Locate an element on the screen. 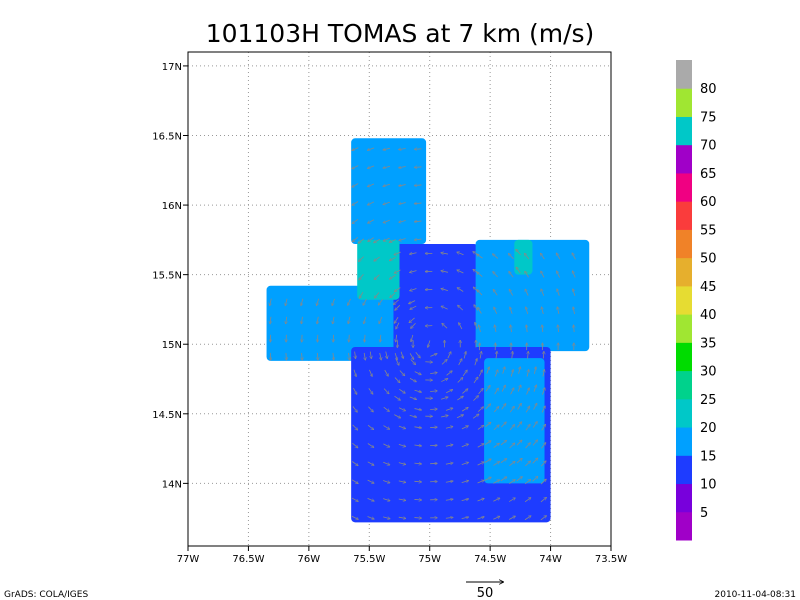 Image resolution: width=800 pixels, height=600 pixels. wind-region-south-band-cyan is located at coordinates (514, 421).